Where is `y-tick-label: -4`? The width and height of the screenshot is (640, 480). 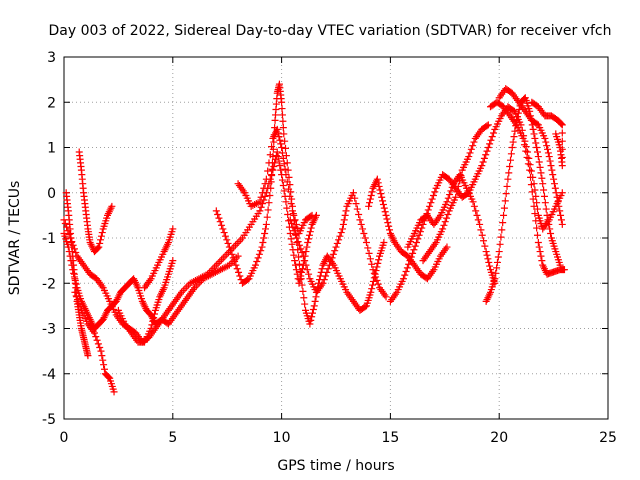 y-tick-label: -4 is located at coordinates (49, 375).